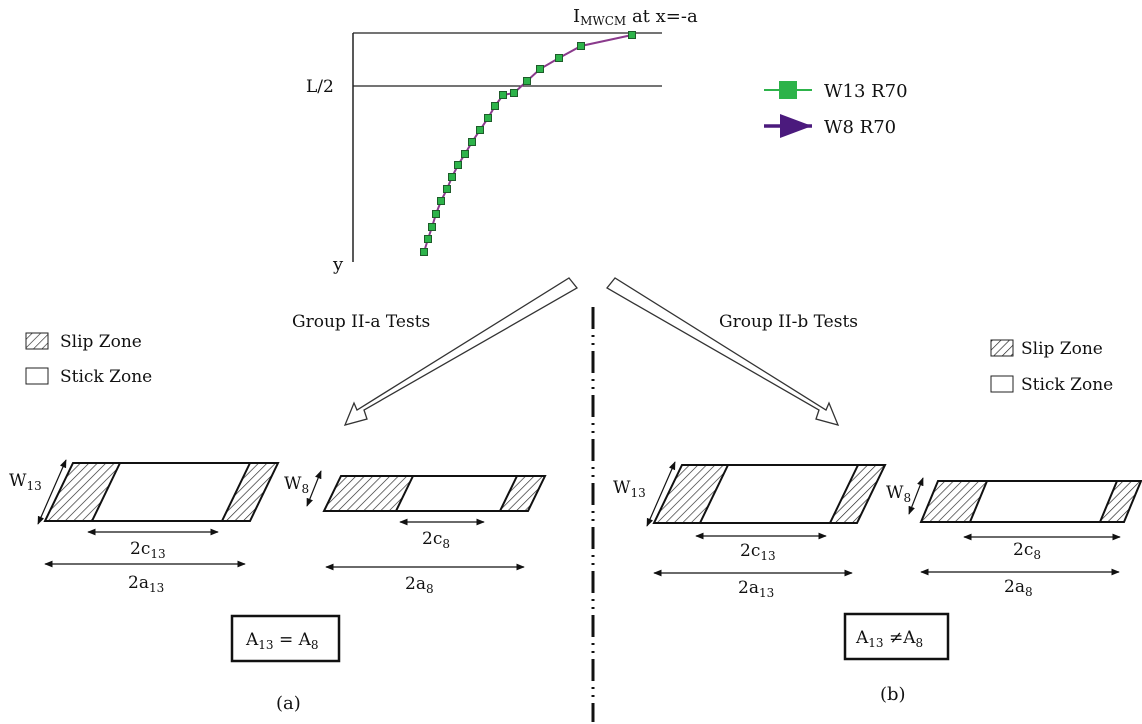  I want to click on label-group-iib: Group II-b Tests, so click(788, 322).